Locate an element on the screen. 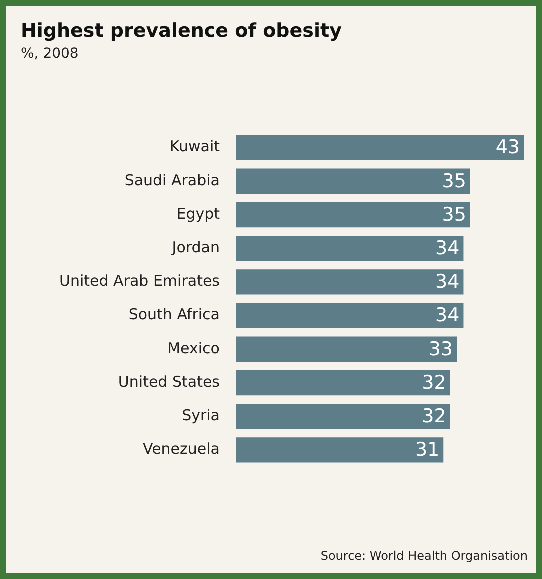  y-tick-label: Saudi Arabia is located at coordinates (172, 180).